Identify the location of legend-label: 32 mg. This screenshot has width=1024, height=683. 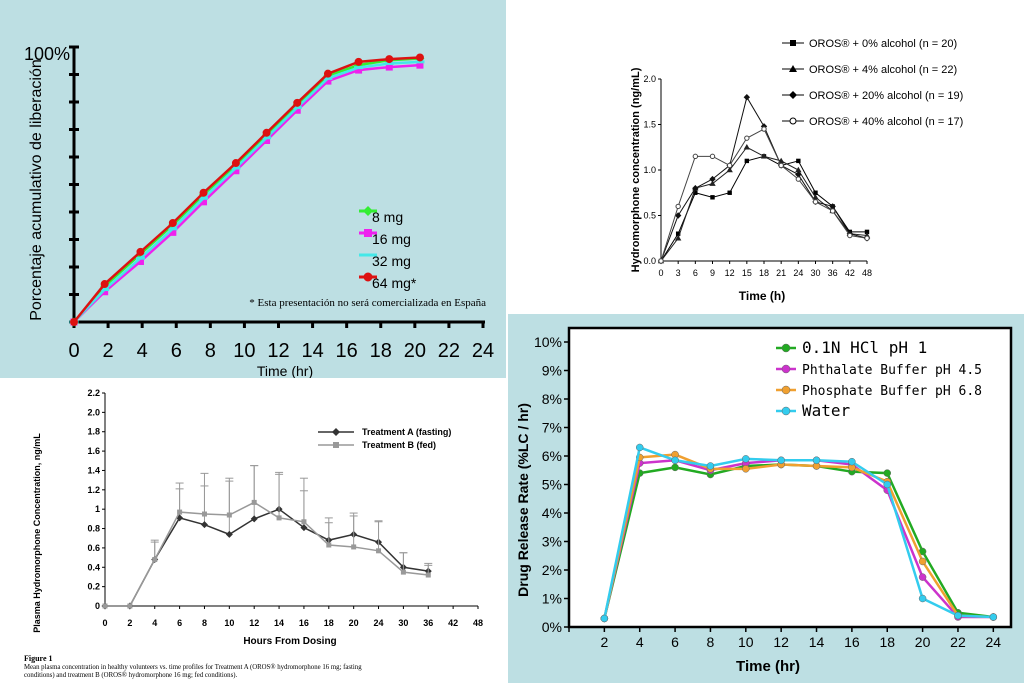
(391, 261).